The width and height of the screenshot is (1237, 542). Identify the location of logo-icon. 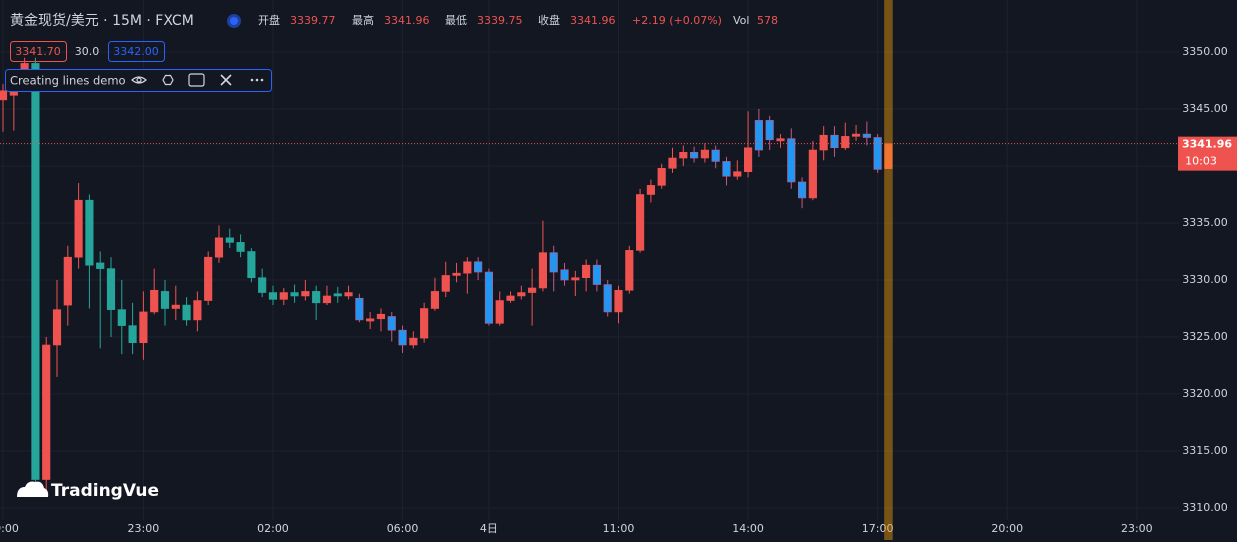
(33, 489).